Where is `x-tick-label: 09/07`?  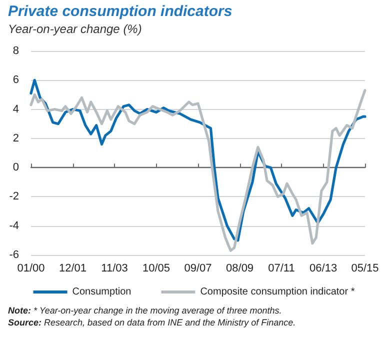
x-tick-label: 09/07 is located at coordinates (198, 268).